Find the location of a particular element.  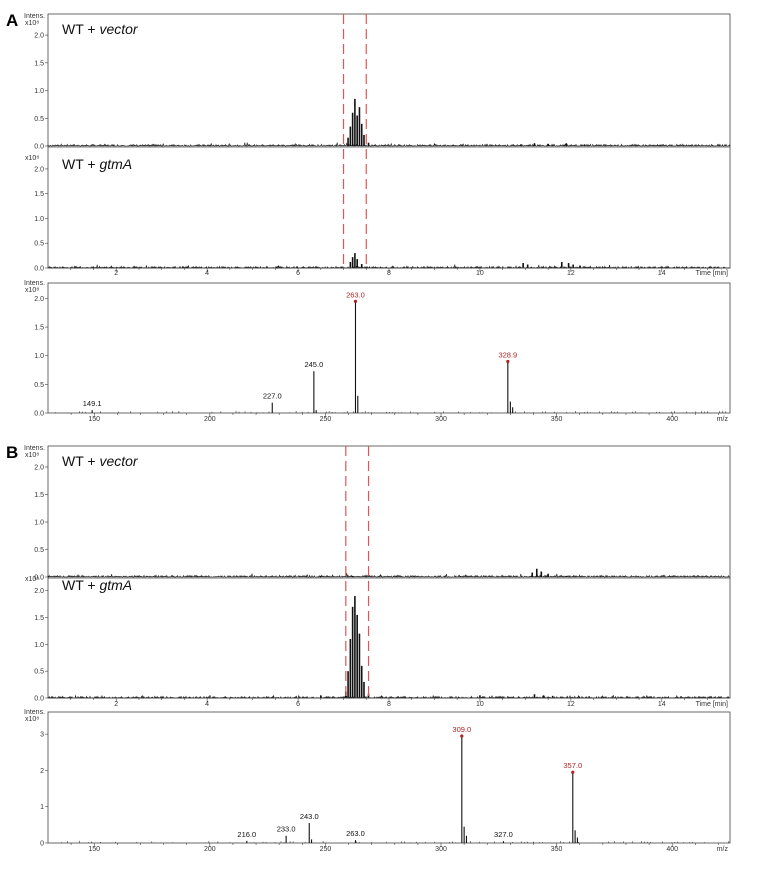

peak-label: 357.0 is located at coordinates (572, 765).